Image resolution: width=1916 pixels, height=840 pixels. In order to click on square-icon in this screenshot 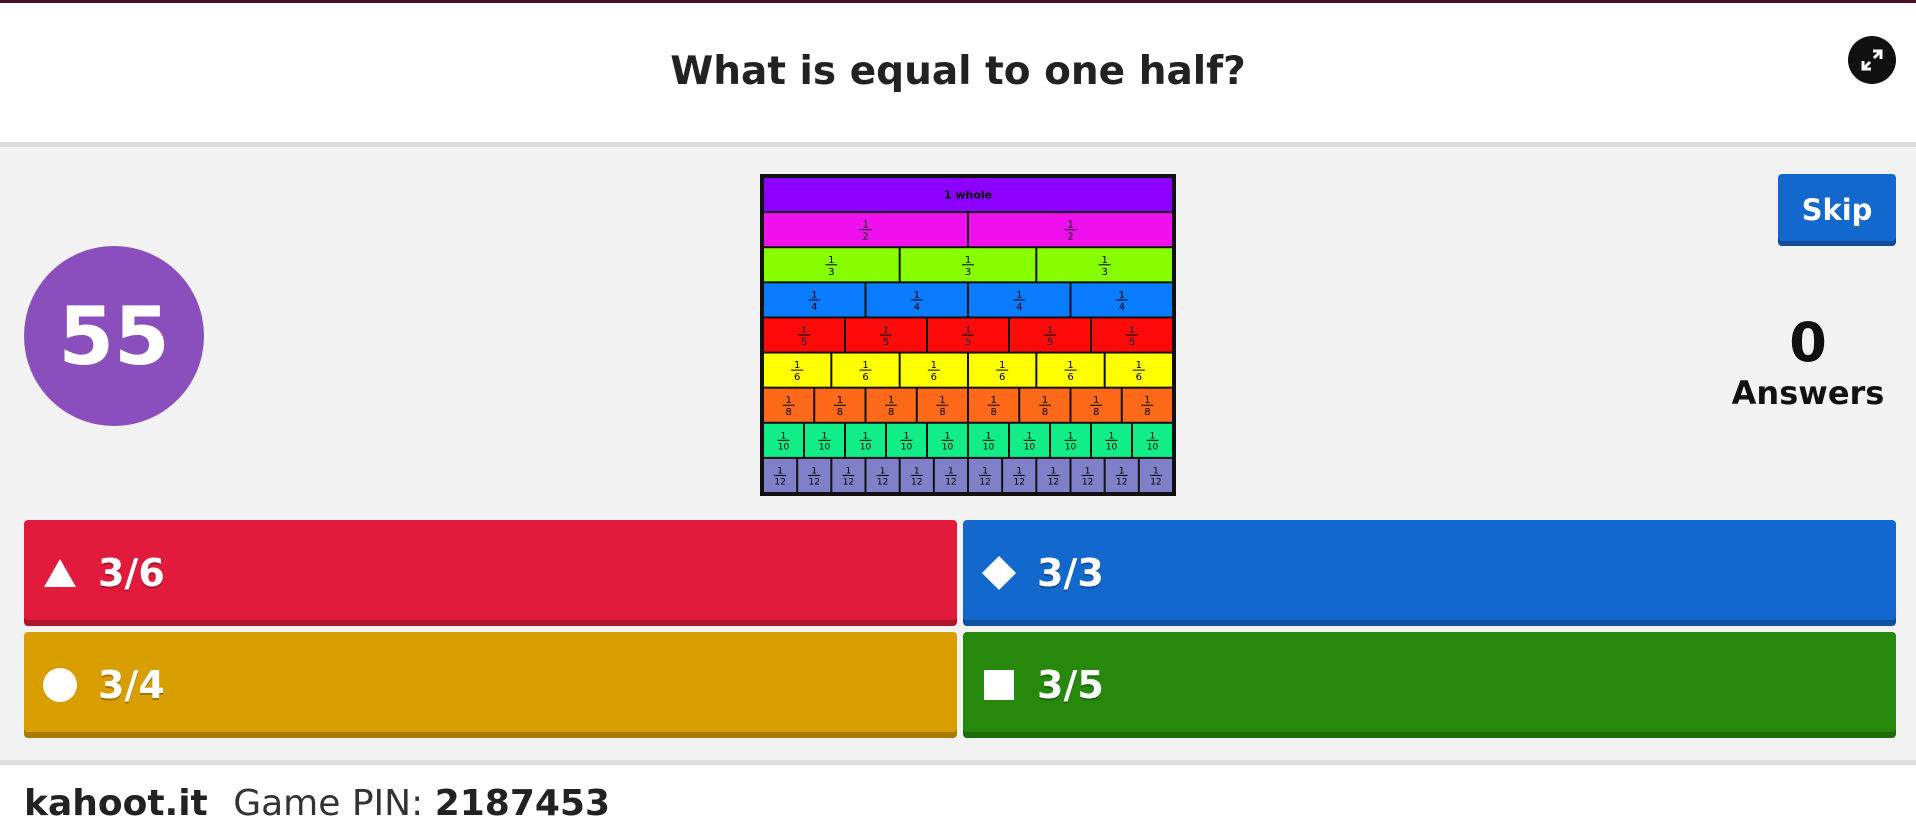, I will do `click(999, 685)`.